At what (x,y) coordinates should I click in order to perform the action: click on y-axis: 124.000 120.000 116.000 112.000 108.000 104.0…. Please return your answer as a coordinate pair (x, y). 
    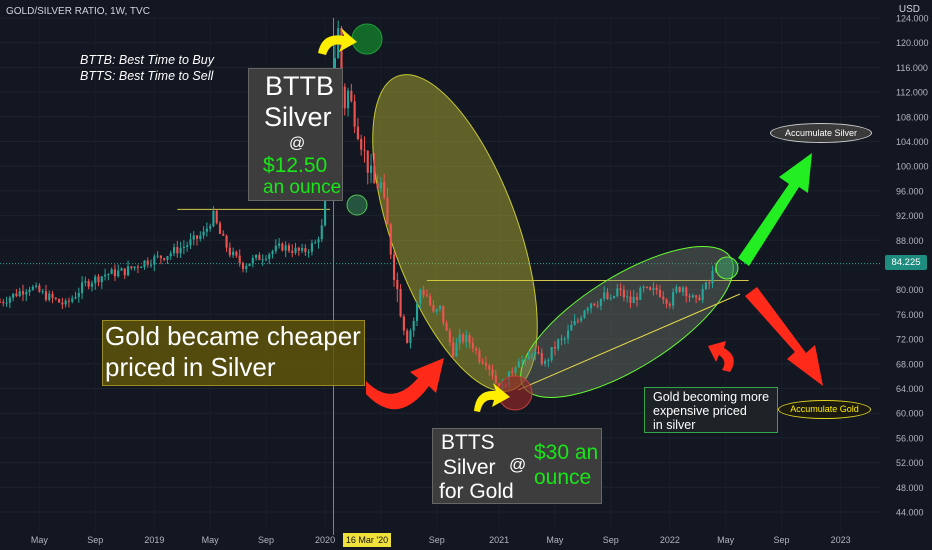
    Looking at the image, I should click on (912, 266).